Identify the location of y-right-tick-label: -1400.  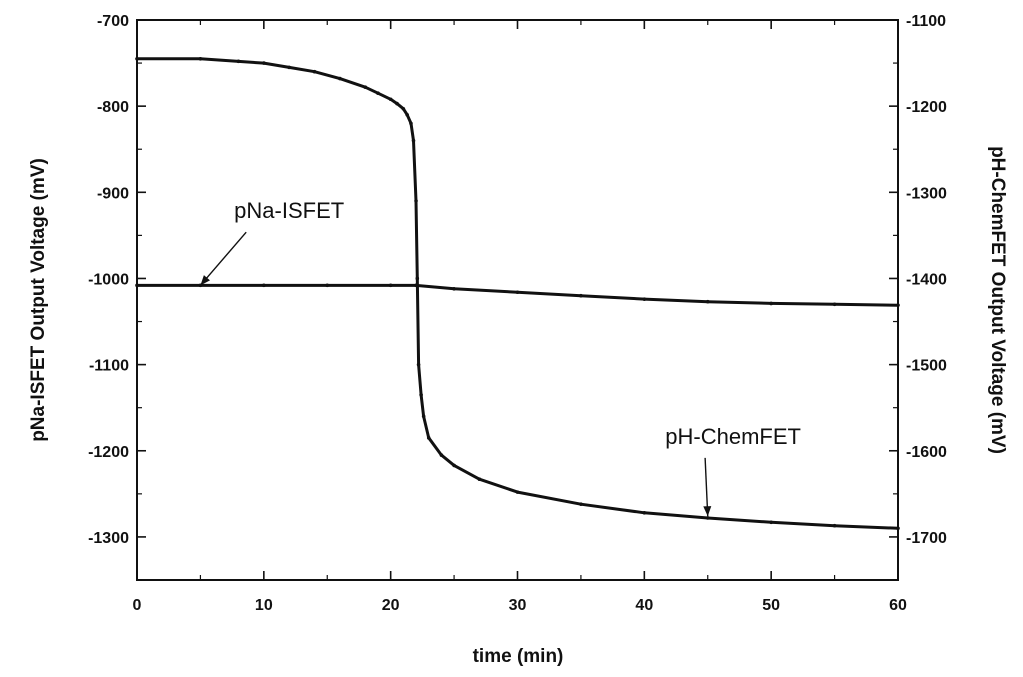
(926, 279).